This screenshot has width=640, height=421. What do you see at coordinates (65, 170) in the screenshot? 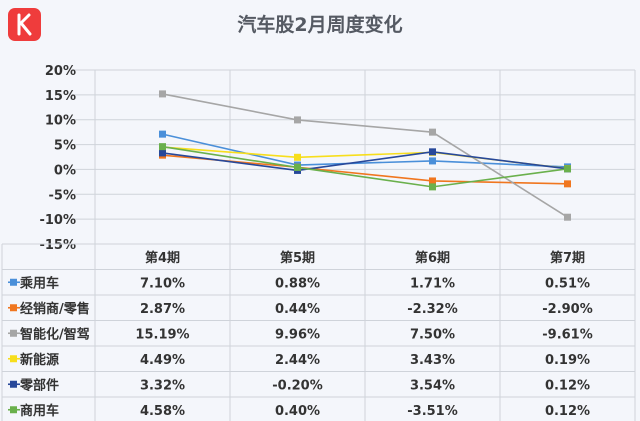
I see `y-tick-label: 0%` at bounding box center [65, 170].